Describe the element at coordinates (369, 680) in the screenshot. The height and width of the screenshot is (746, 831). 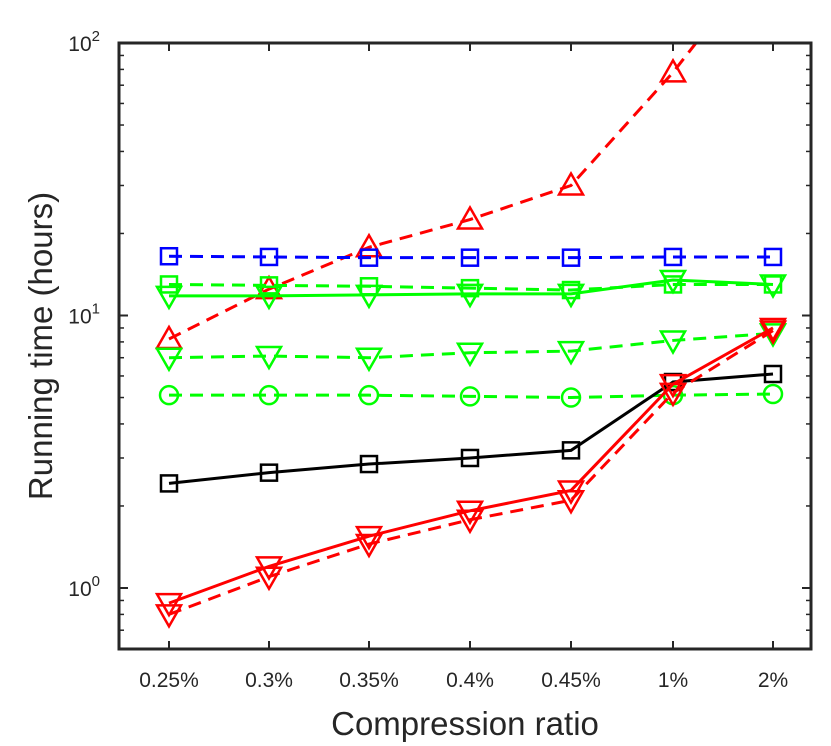
I see `x-tick-label: 0.35%` at that location.